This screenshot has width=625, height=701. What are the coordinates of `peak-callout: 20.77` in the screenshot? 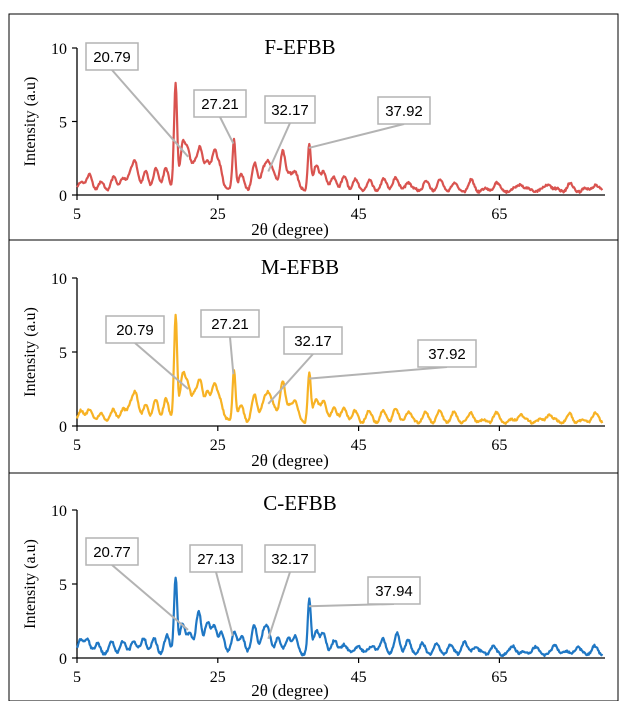 It's located at (137, 584).